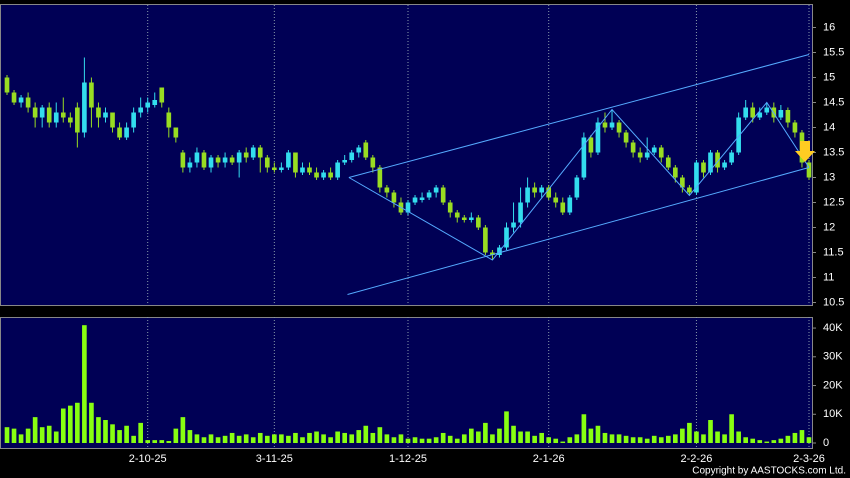 Image resolution: width=850 pixels, height=478 pixels. Describe the element at coordinates (829, 27) in the screenshot. I see `y-tick-label: 16` at that location.